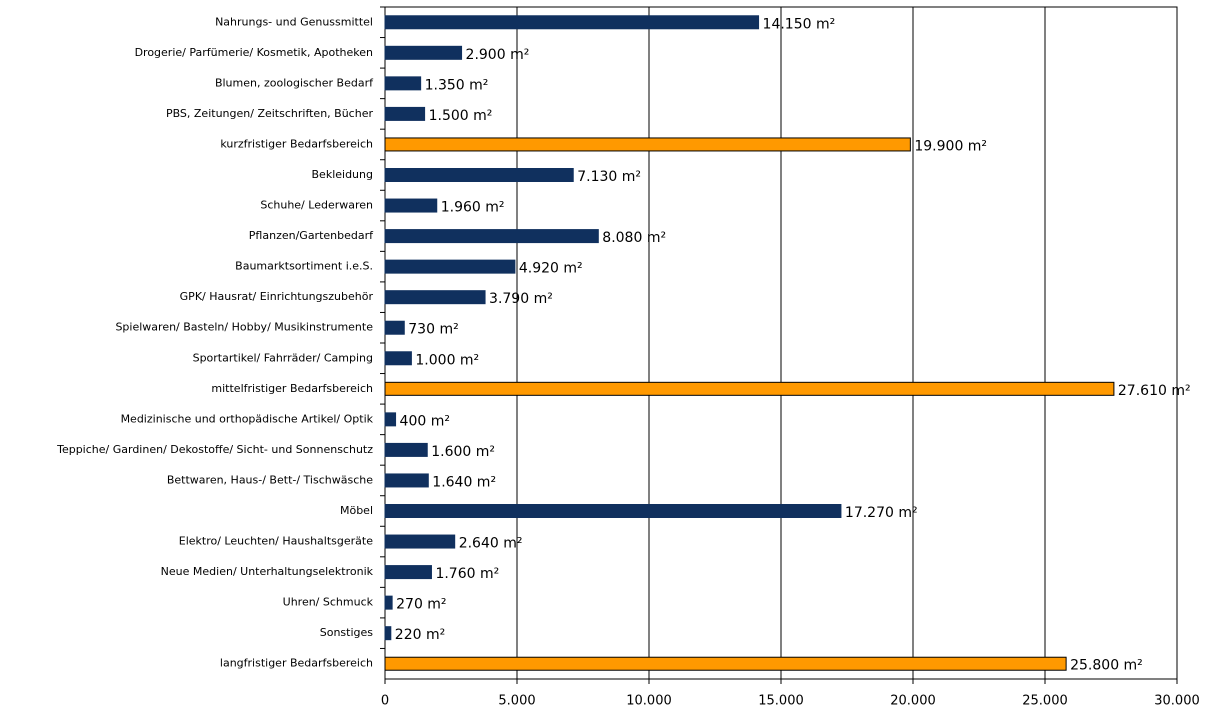 The height and width of the screenshot is (714, 1215). Describe the element at coordinates (881, 513) in the screenshot. I see `value-label: 17.270 m²` at that location.